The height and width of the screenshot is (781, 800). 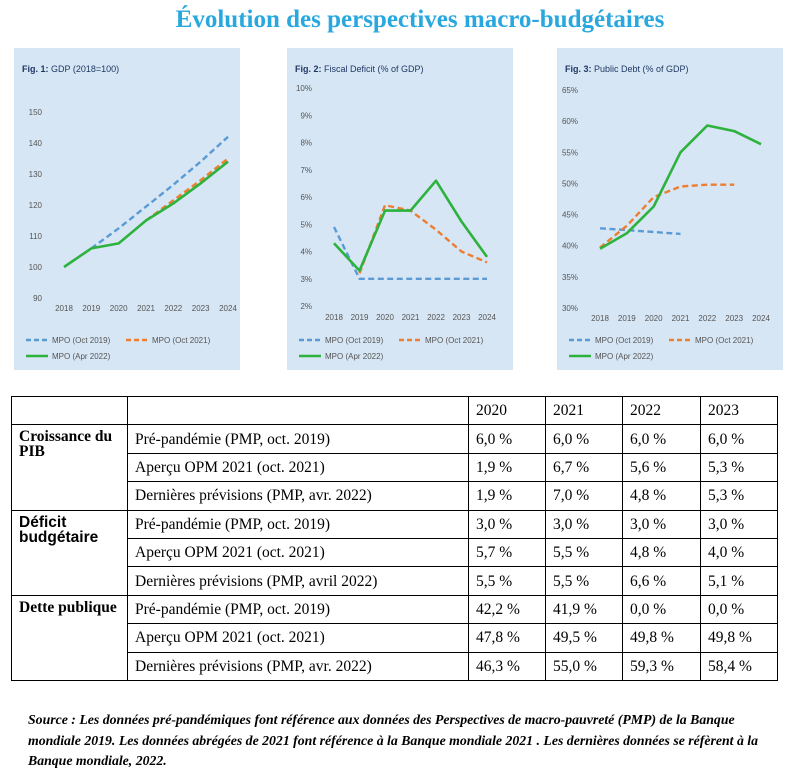 I want to click on public-debt-y-tick-label: 45%, so click(x=570, y=215).